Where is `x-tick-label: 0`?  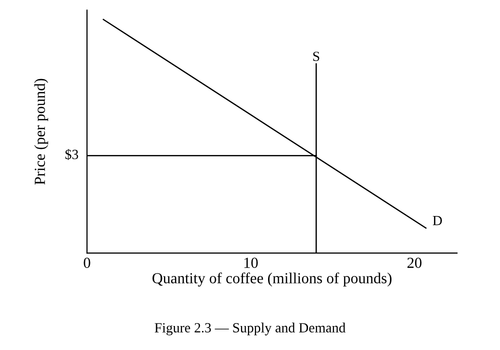 x-tick-label: 0 is located at coordinates (87, 263).